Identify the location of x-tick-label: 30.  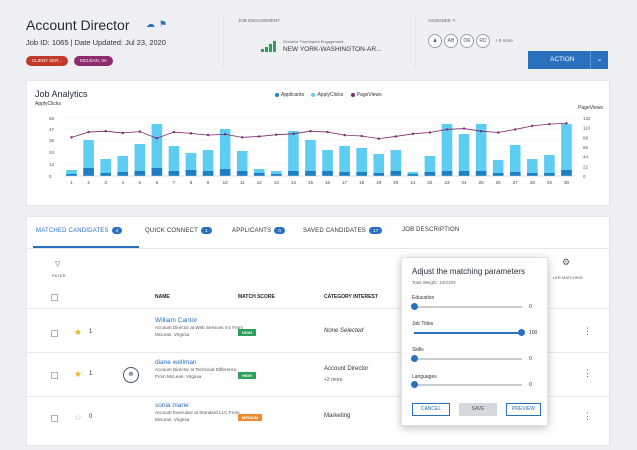
(567, 182).